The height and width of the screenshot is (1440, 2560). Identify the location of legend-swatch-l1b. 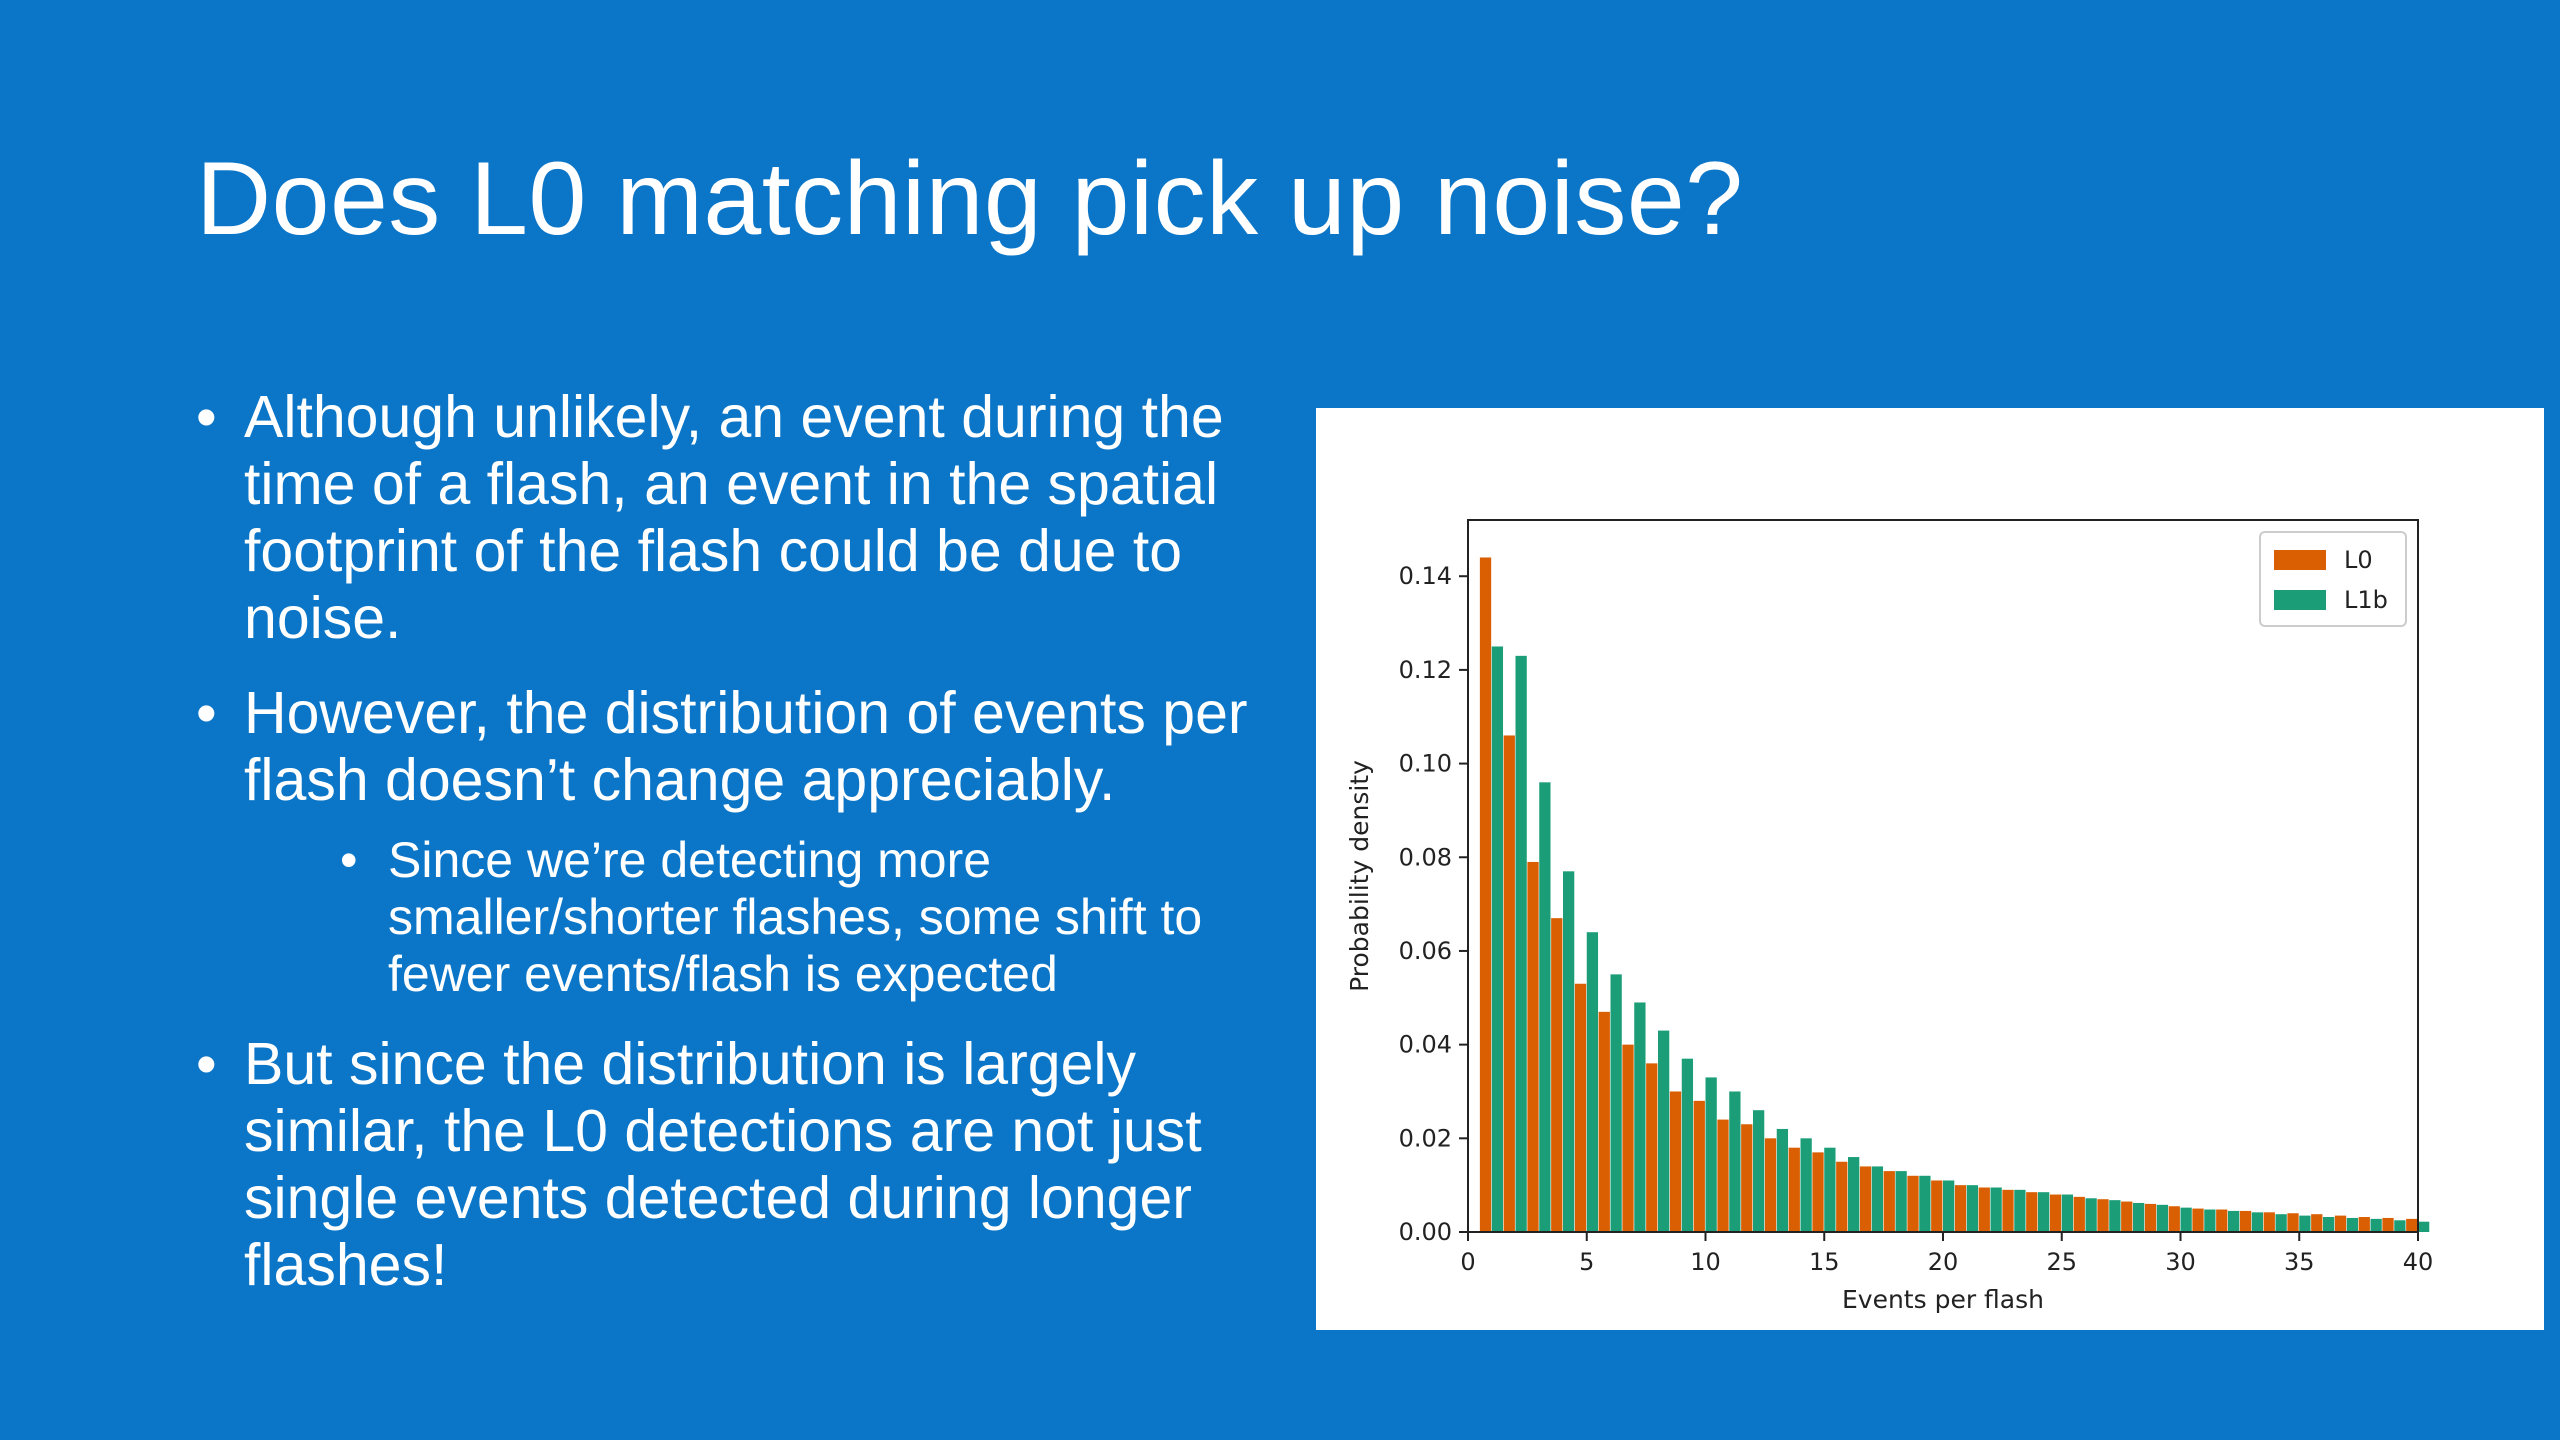
(2300, 600).